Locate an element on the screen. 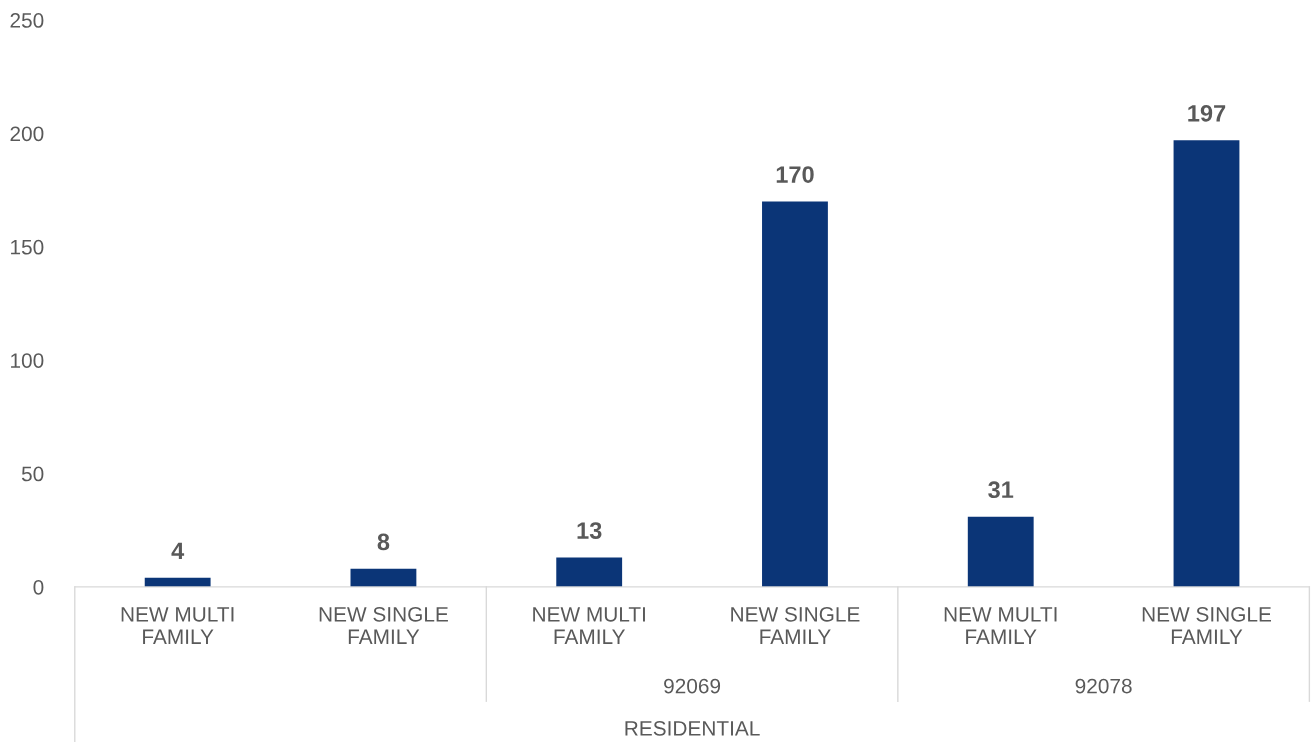  data-label: 4 is located at coordinates (178, 551).